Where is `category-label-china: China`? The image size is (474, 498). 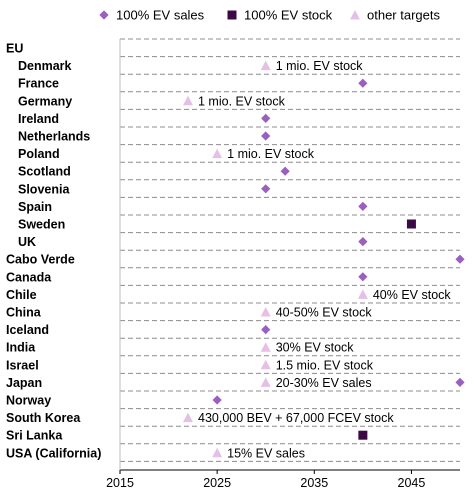
category-label-china: China is located at coordinates (24, 313).